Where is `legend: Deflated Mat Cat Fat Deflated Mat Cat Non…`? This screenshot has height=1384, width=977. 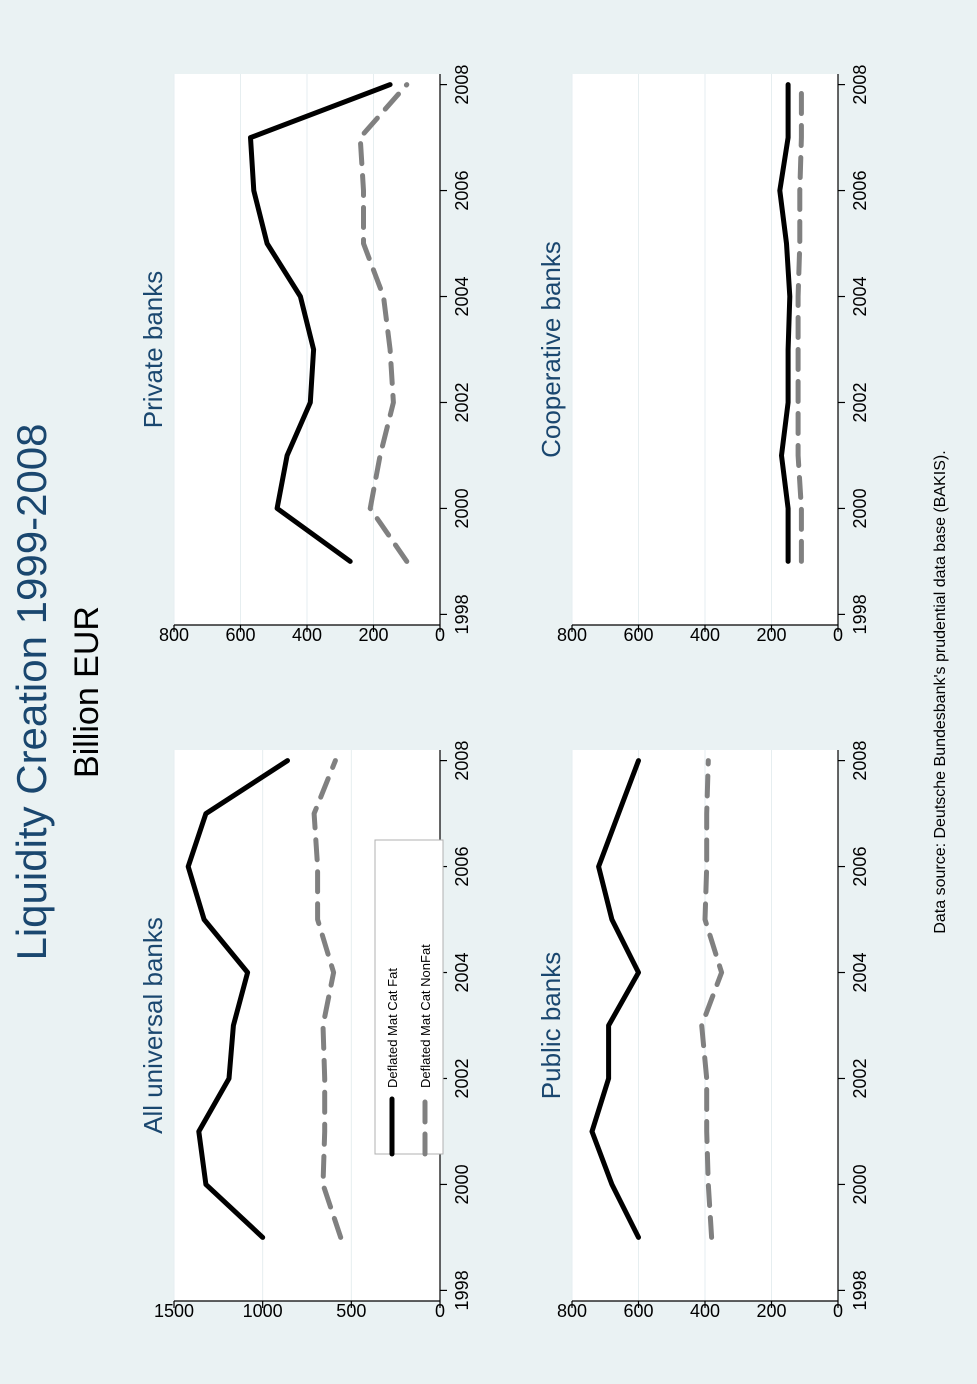 legend: Deflated Mat Cat Fat Deflated Mat Cat Non… is located at coordinates (409, 998).